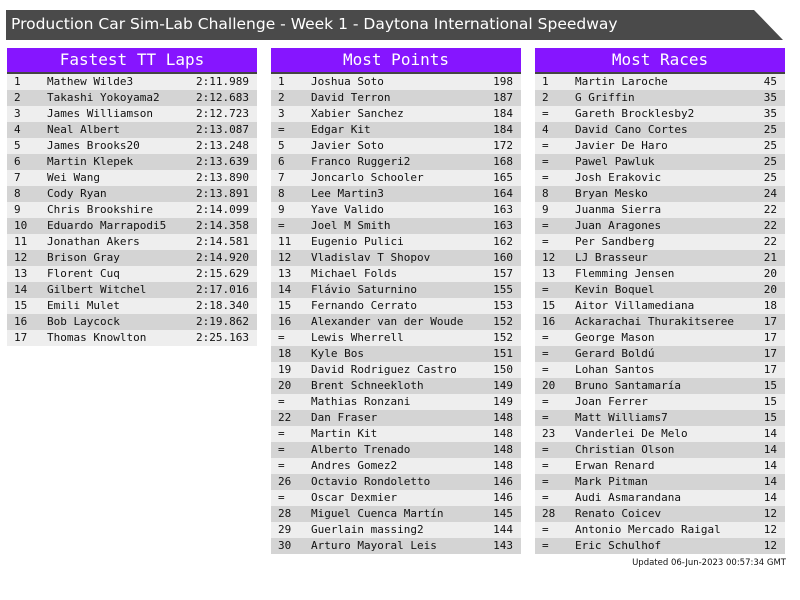 This screenshot has height=600, width=800. Describe the element at coordinates (660, 226) in the screenshot. I see `table-row: = Juan Aragones 22` at that location.